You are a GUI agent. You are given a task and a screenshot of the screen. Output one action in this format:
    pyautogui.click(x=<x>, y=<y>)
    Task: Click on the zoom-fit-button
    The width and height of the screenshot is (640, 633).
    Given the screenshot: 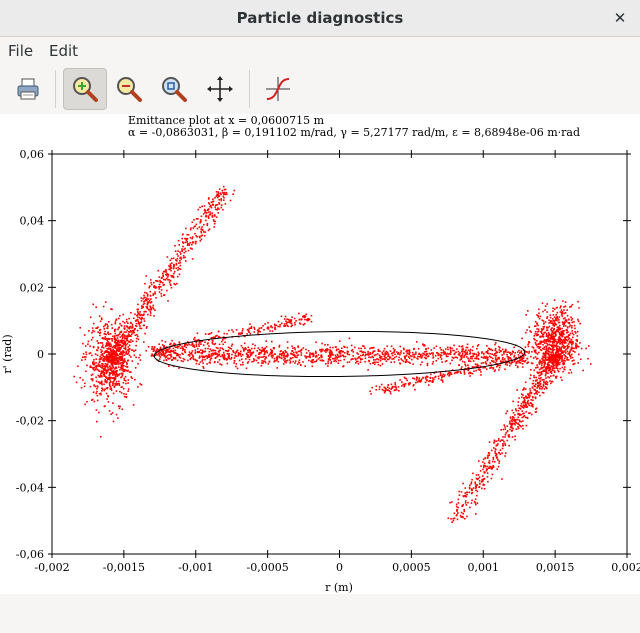 What is the action you would take?
    pyautogui.click(x=174, y=89)
    